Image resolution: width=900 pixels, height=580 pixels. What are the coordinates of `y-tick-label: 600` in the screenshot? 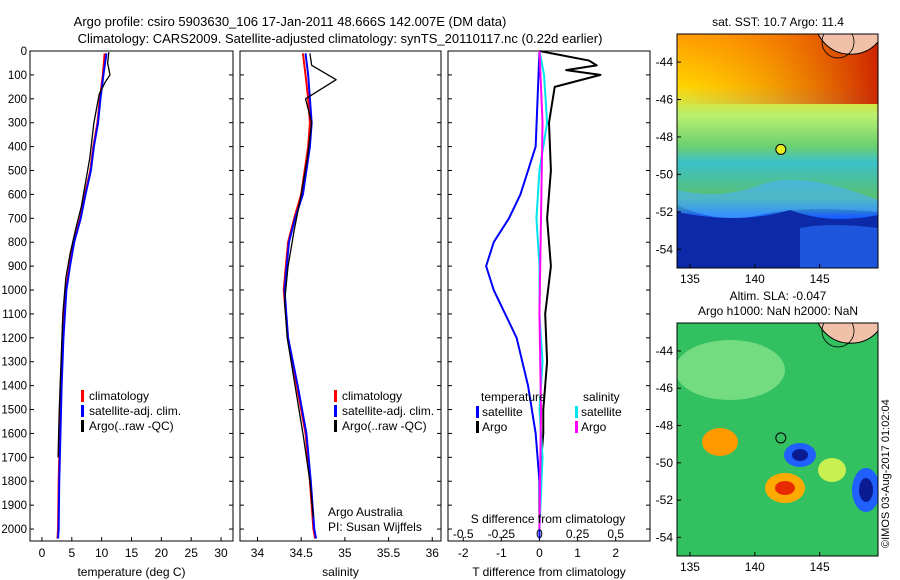 It's located at (17, 195).